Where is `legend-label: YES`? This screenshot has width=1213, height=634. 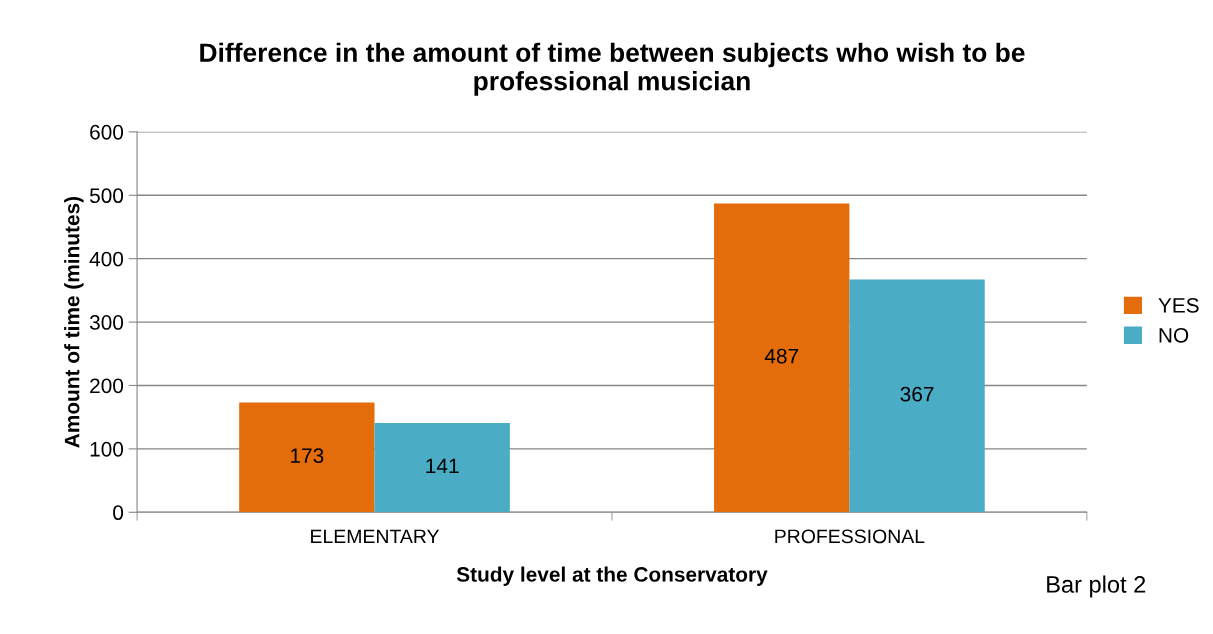
legend-label: YES is located at coordinates (1178, 305).